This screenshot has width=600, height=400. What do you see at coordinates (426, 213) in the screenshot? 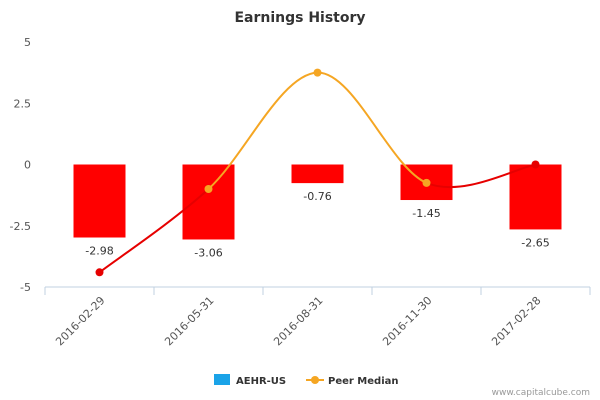
I see `data-label: -1.45` at bounding box center [426, 213].